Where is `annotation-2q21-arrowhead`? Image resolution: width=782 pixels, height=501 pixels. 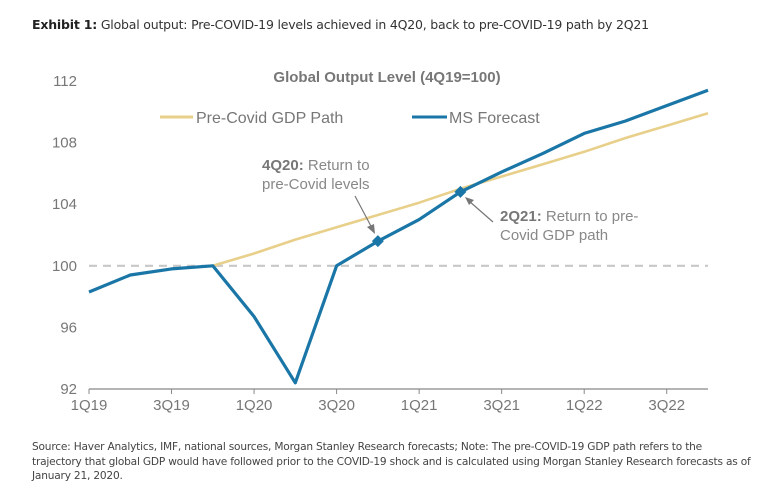
annotation-2q21-arrowhead is located at coordinates (469, 201).